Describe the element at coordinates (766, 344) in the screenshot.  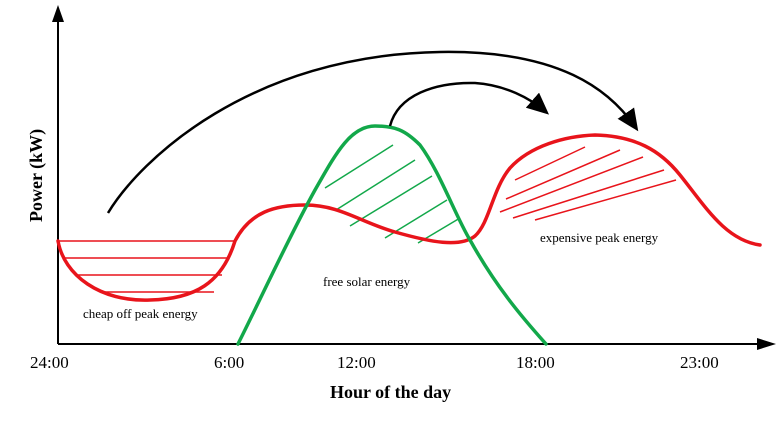
I see `x-axis-arrowhead` at that location.